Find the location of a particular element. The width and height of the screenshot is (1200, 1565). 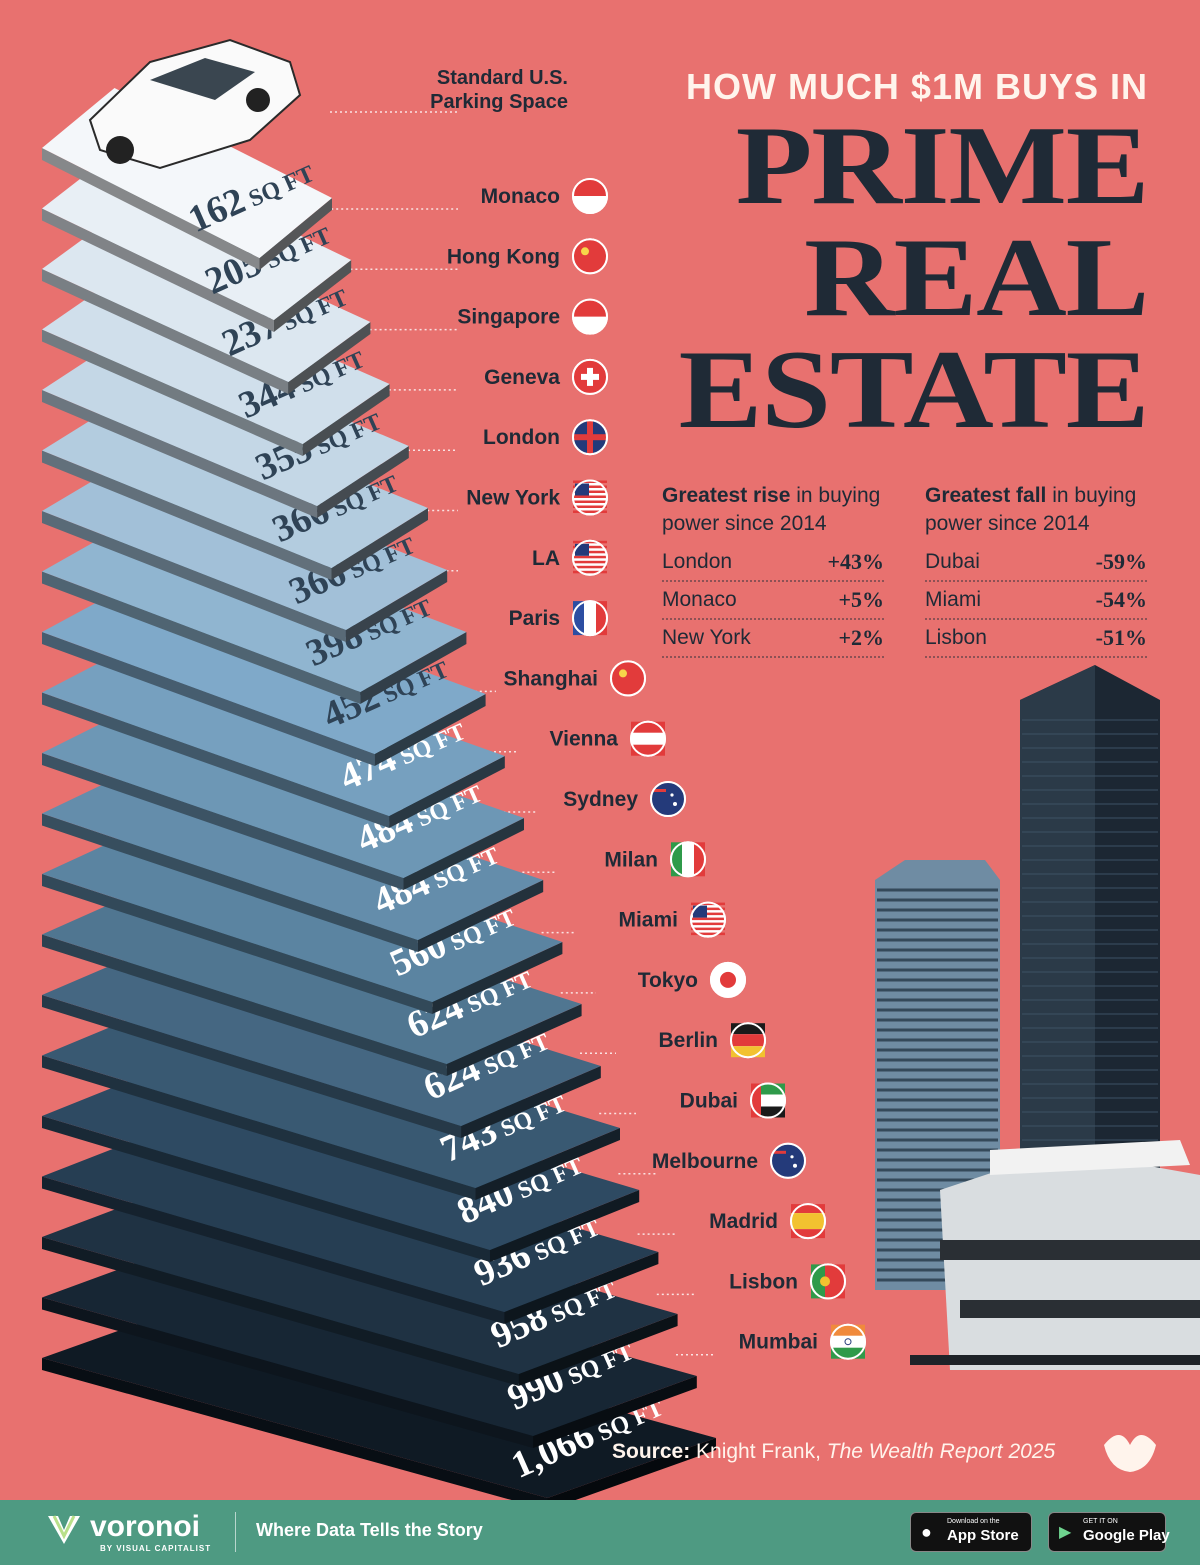

app-store-button: ● Download on the App Store is located at coordinates (971, 1532).